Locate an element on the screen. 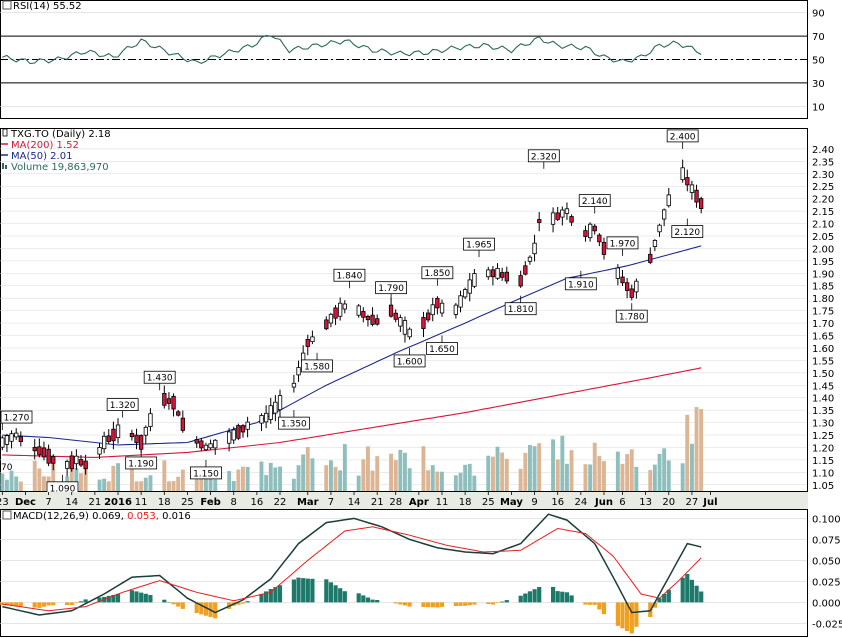  price-tick-label: 1.85 is located at coordinates (823, 287).